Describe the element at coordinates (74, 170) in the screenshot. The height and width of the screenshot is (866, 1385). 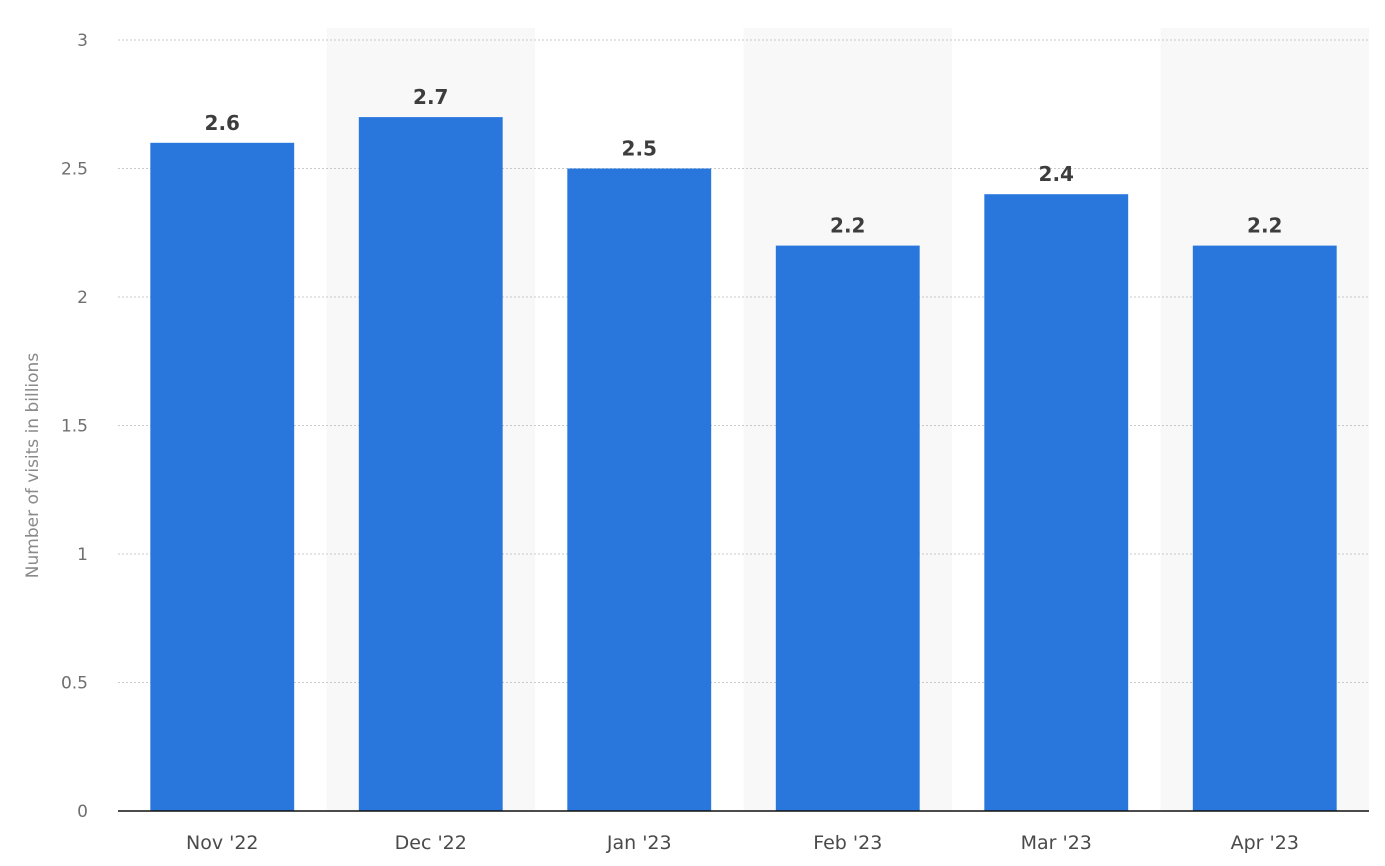
I see `y-tick-label: 2.5` at that location.